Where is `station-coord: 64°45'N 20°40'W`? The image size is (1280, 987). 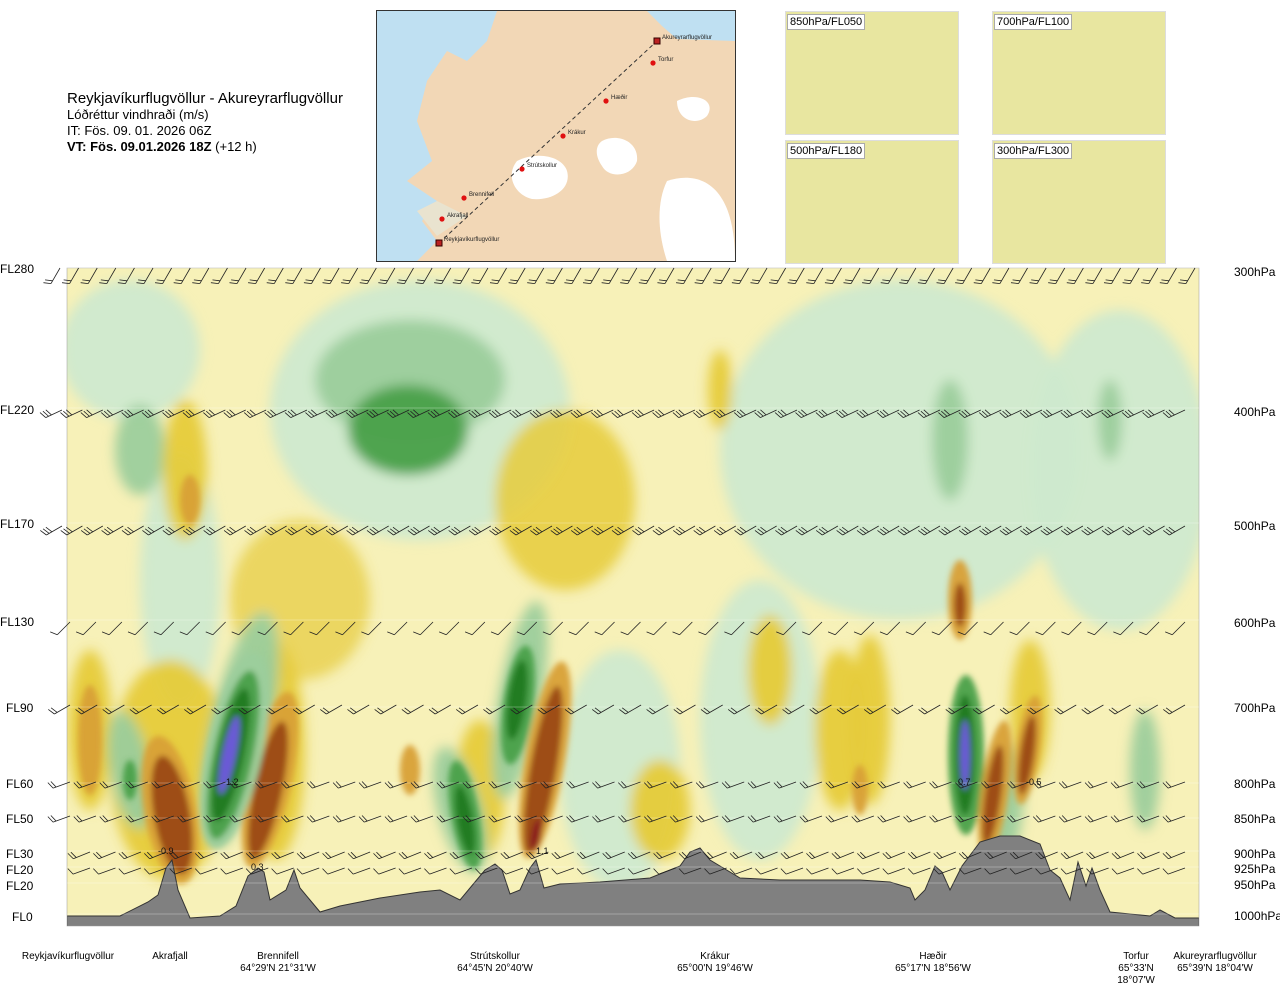 station-coord: 64°45'N 20°40'W is located at coordinates (495, 968).